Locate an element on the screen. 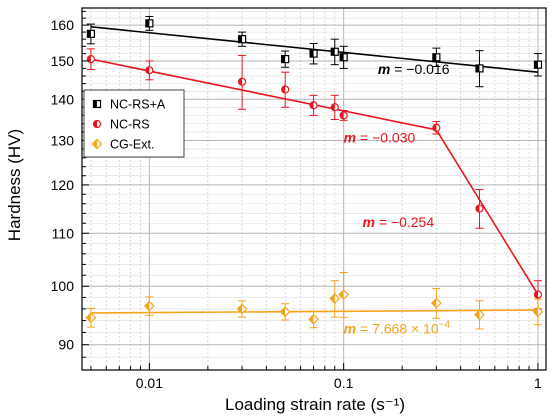 The height and width of the screenshot is (417, 550). y-tick-label: 90 is located at coordinates (66, 345).